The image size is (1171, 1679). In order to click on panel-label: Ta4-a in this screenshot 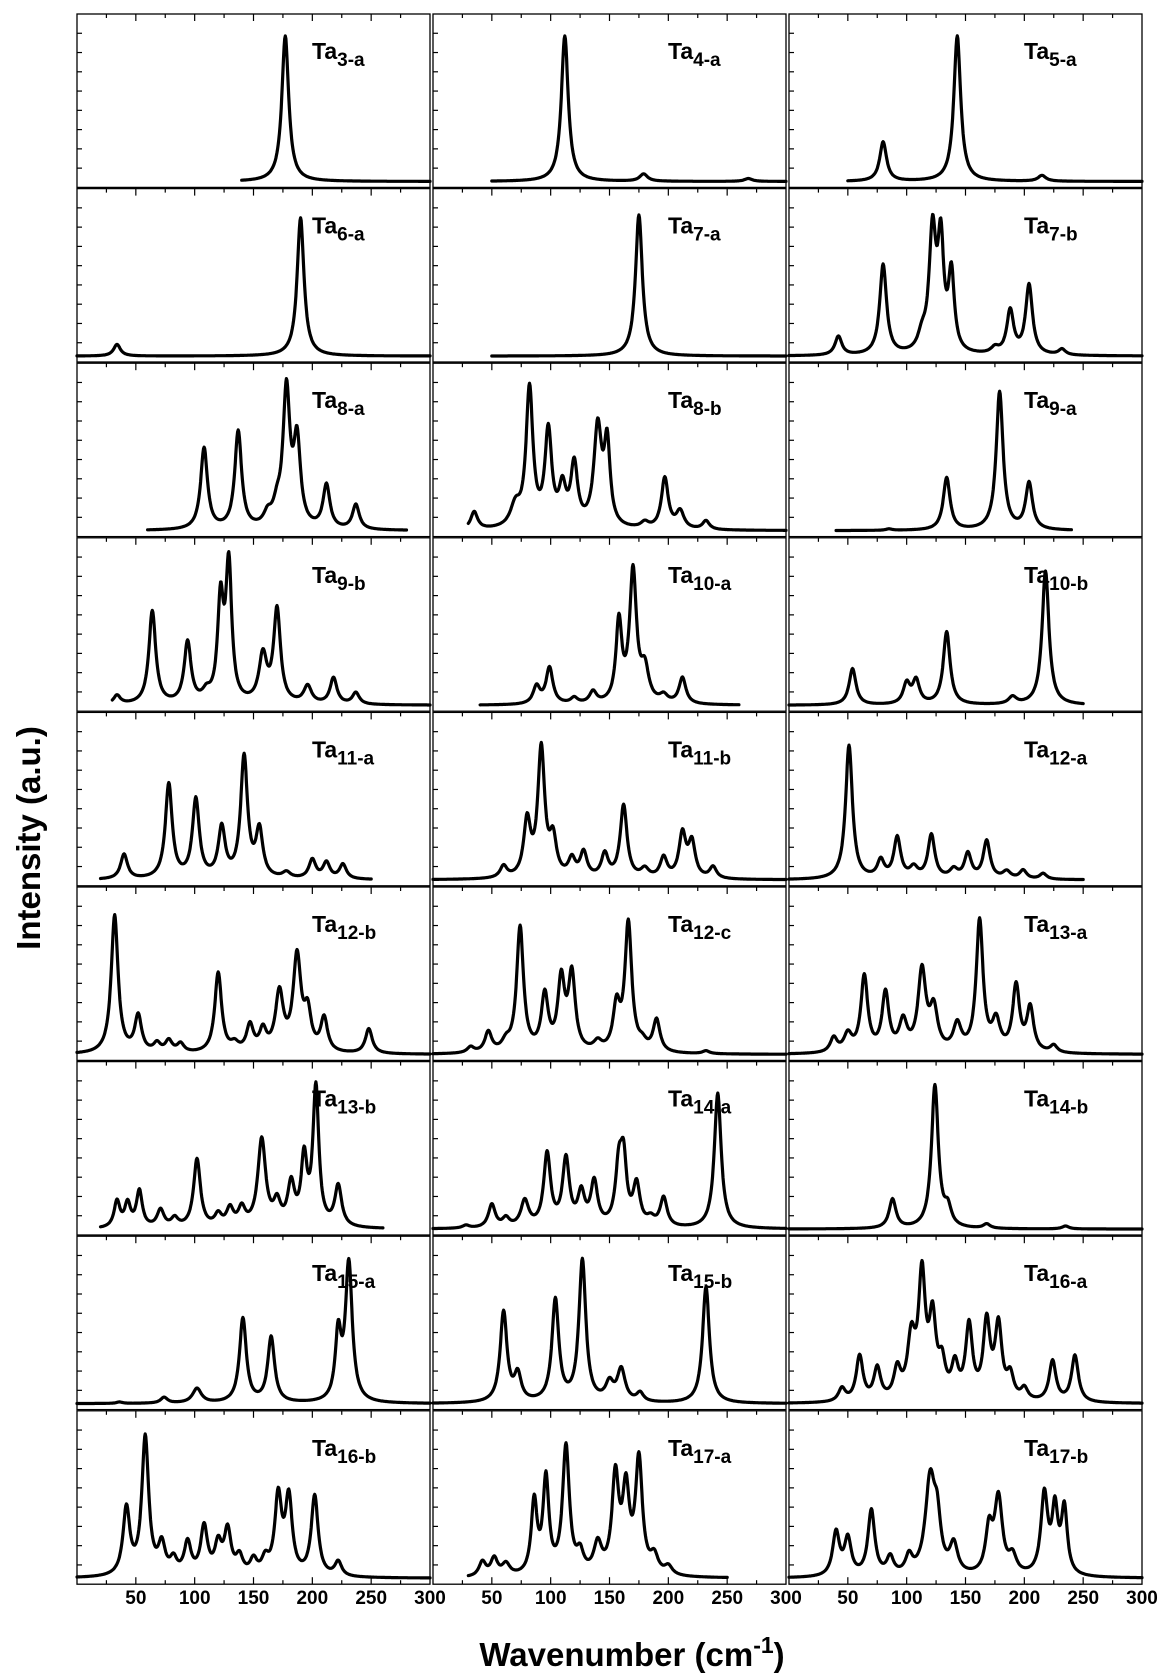, I will do `click(694, 54)`.